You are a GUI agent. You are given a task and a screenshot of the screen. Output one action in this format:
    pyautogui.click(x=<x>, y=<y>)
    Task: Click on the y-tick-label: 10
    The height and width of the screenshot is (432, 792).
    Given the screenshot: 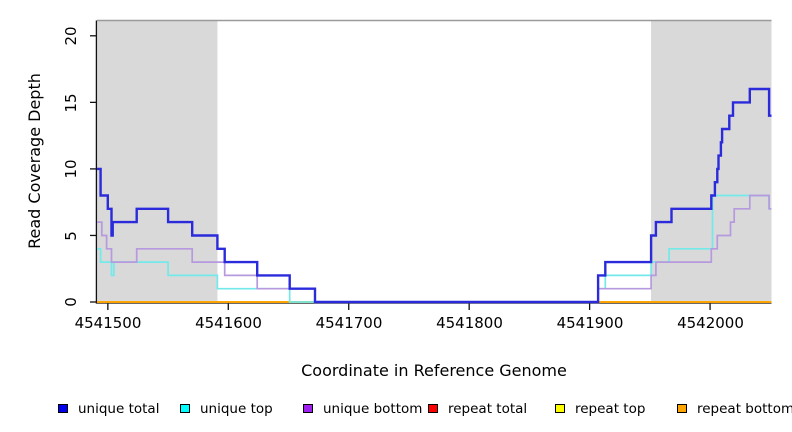 What is the action you would take?
    pyautogui.click(x=71, y=169)
    